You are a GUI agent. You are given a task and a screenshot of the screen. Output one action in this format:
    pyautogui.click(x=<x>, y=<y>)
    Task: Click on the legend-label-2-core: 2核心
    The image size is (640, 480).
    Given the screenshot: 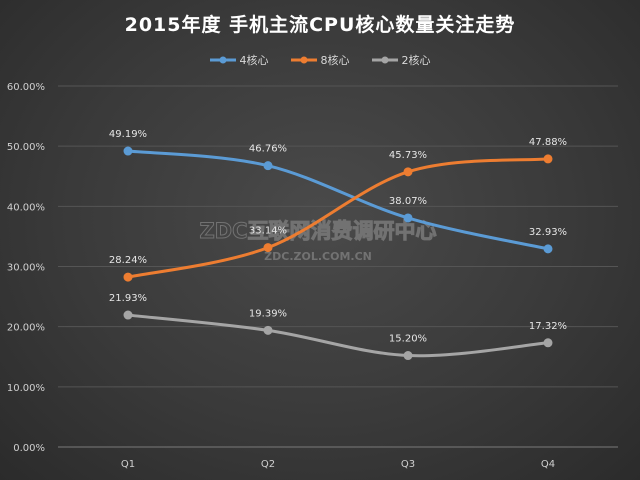 What is the action you would take?
    pyautogui.click(x=416, y=60)
    